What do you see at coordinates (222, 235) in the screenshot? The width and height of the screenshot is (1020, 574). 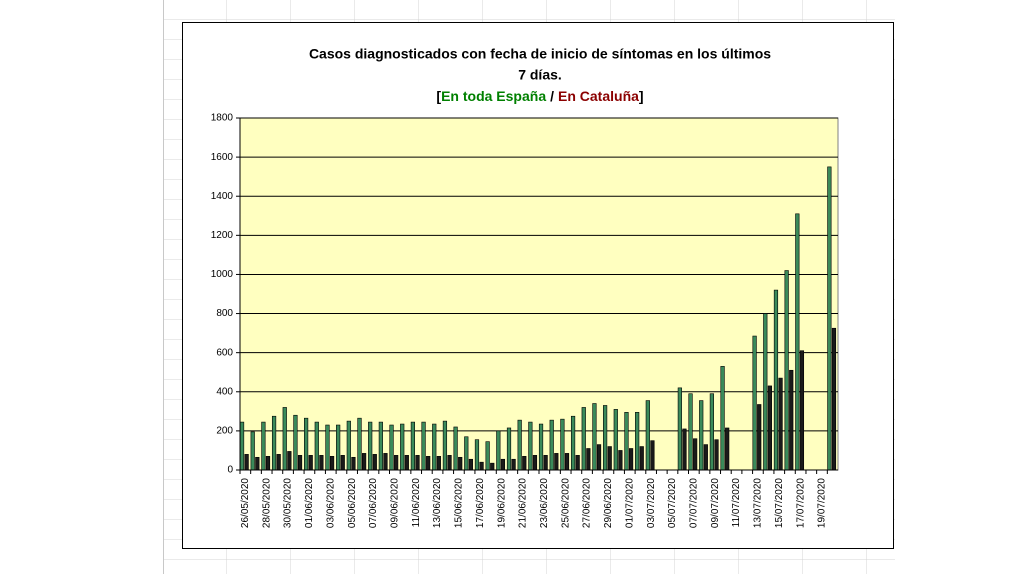 I see `y-tick-label: 1200` at bounding box center [222, 235].